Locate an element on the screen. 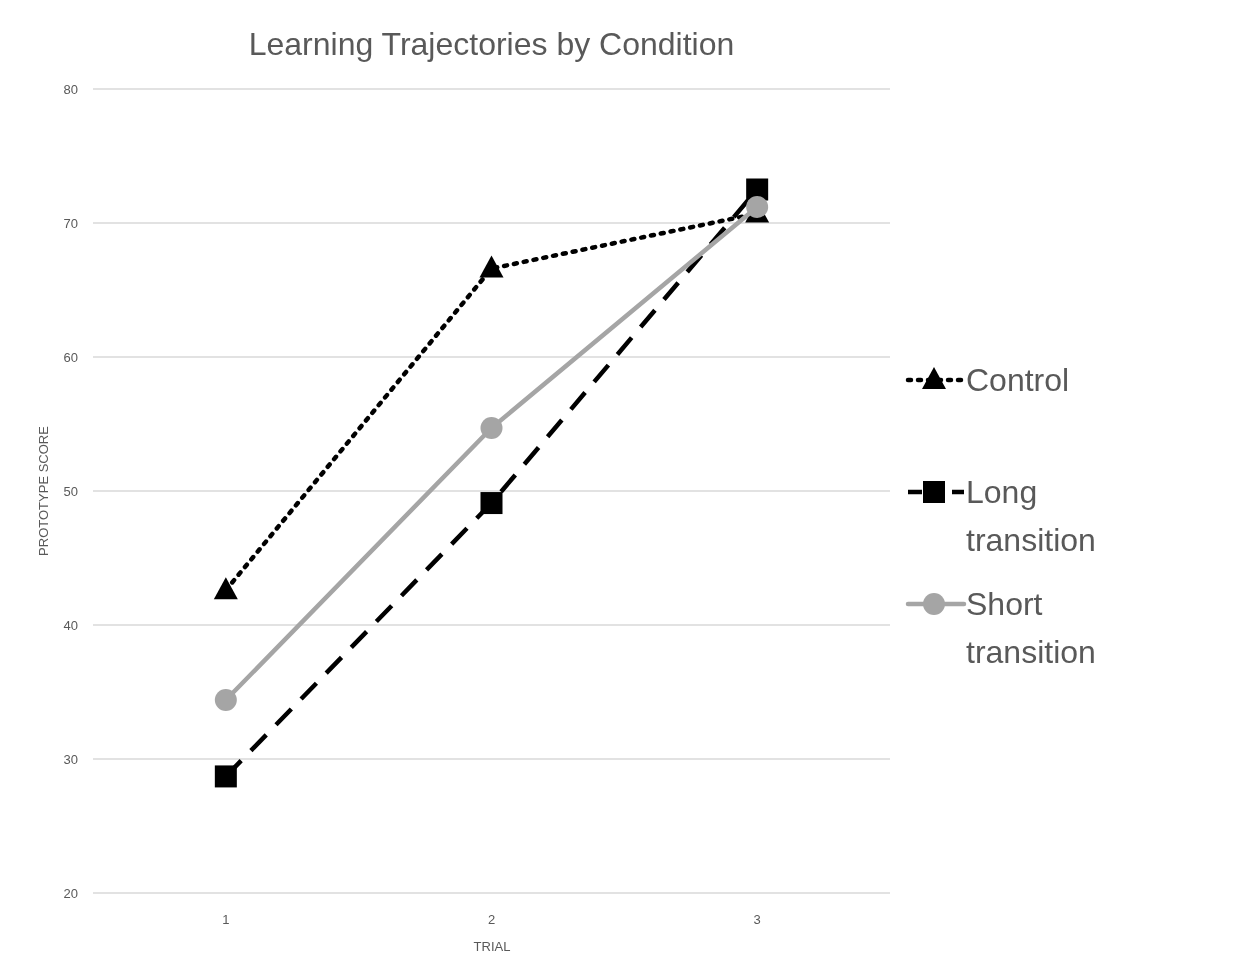 Image resolution: width=1251 pixels, height=976 pixels. x-axis-title: TRIAL is located at coordinates (492, 946).